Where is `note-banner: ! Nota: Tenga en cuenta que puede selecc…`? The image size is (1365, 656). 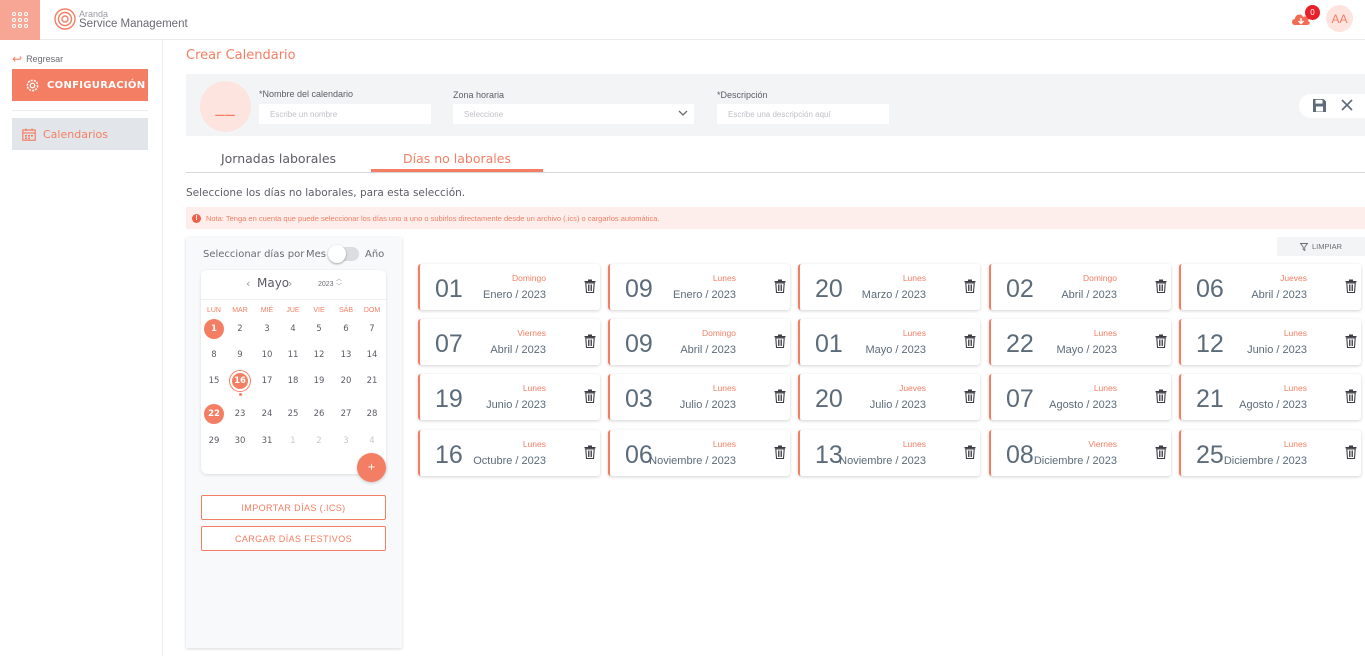
note-banner: ! Nota: Tenga en cuenta que puede selecc… is located at coordinates (775, 218).